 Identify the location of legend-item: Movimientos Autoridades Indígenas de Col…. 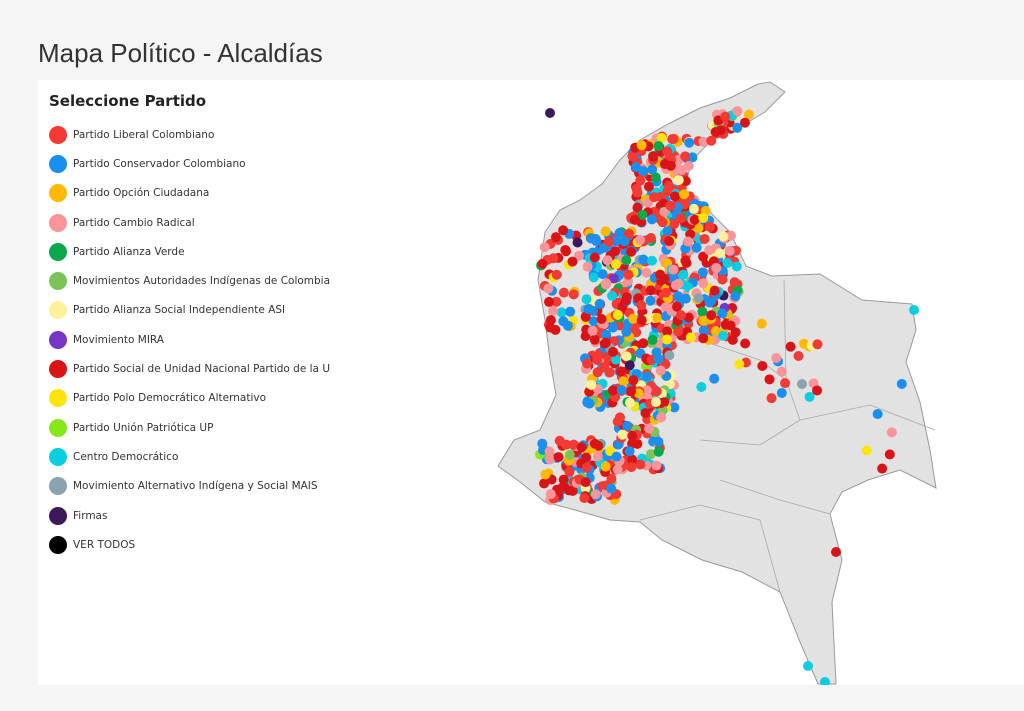
(189, 280).